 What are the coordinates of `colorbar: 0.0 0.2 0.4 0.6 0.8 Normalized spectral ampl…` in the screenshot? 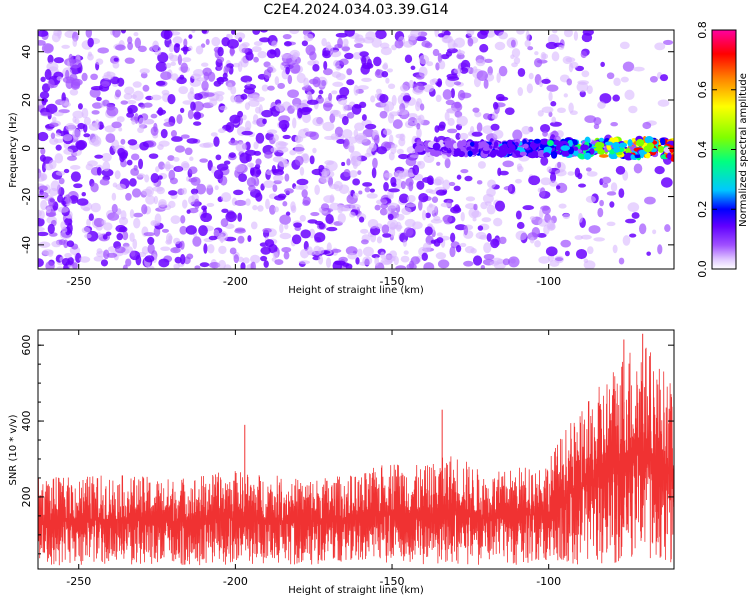 It's located at (722, 149).